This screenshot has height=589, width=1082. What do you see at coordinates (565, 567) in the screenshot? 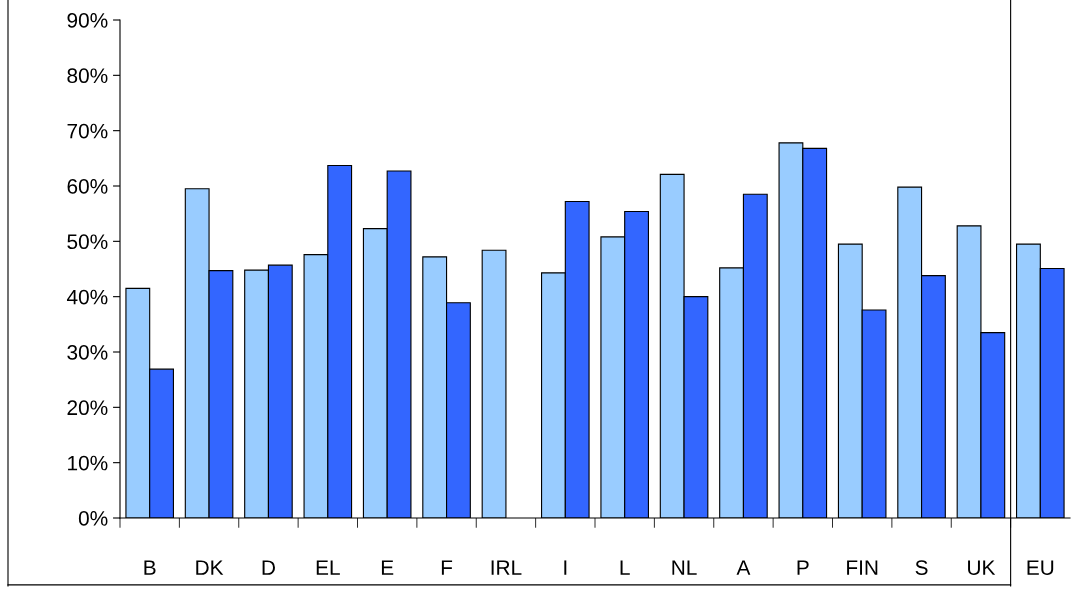
I see `x-tick-label: I` at bounding box center [565, 567].